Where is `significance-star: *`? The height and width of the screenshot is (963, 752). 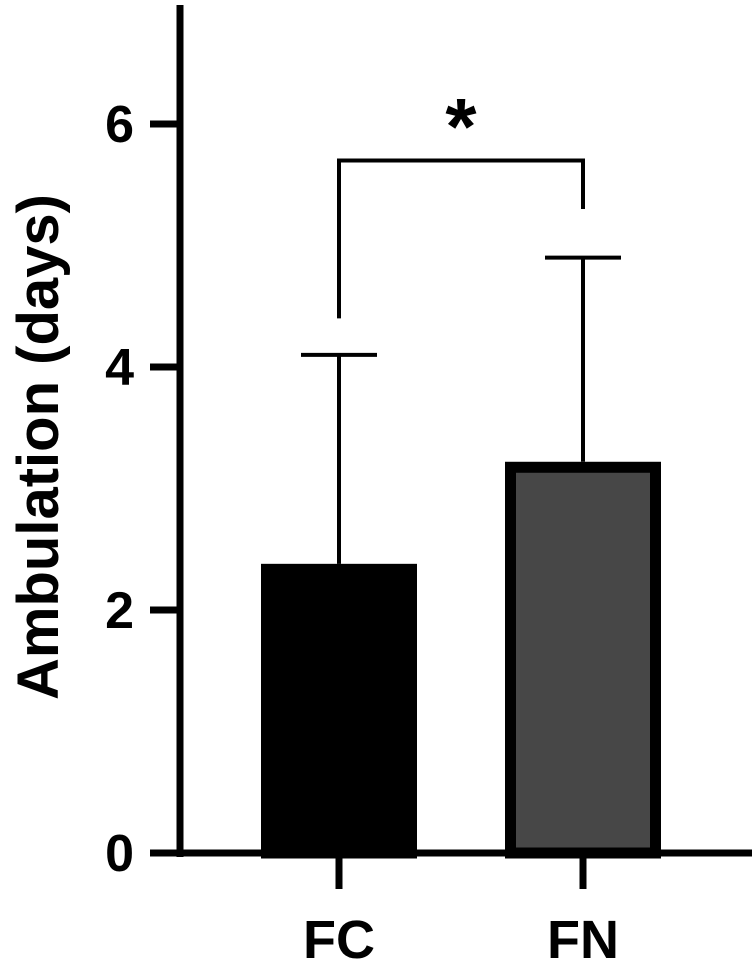
significance-star: * is located at coordinates (461, 126).